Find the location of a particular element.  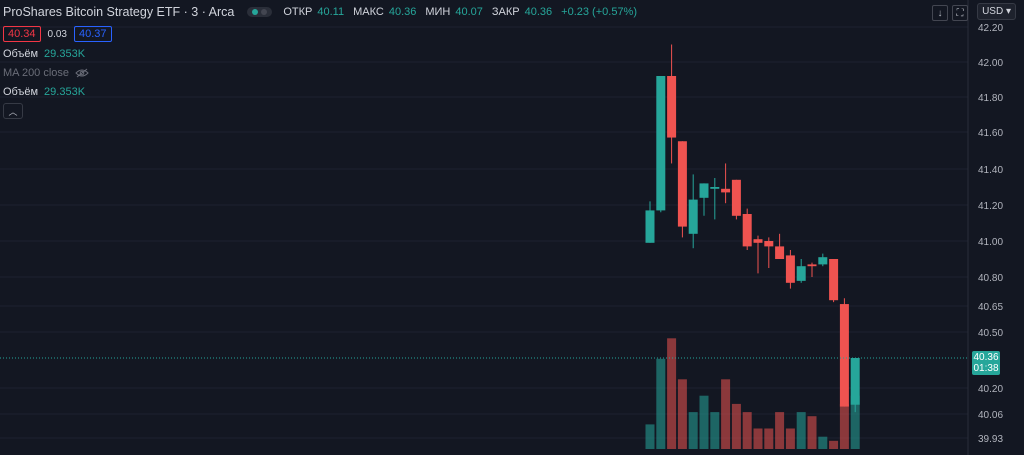

price-tick-label: 41.80 is located at coordinates (990, 98).